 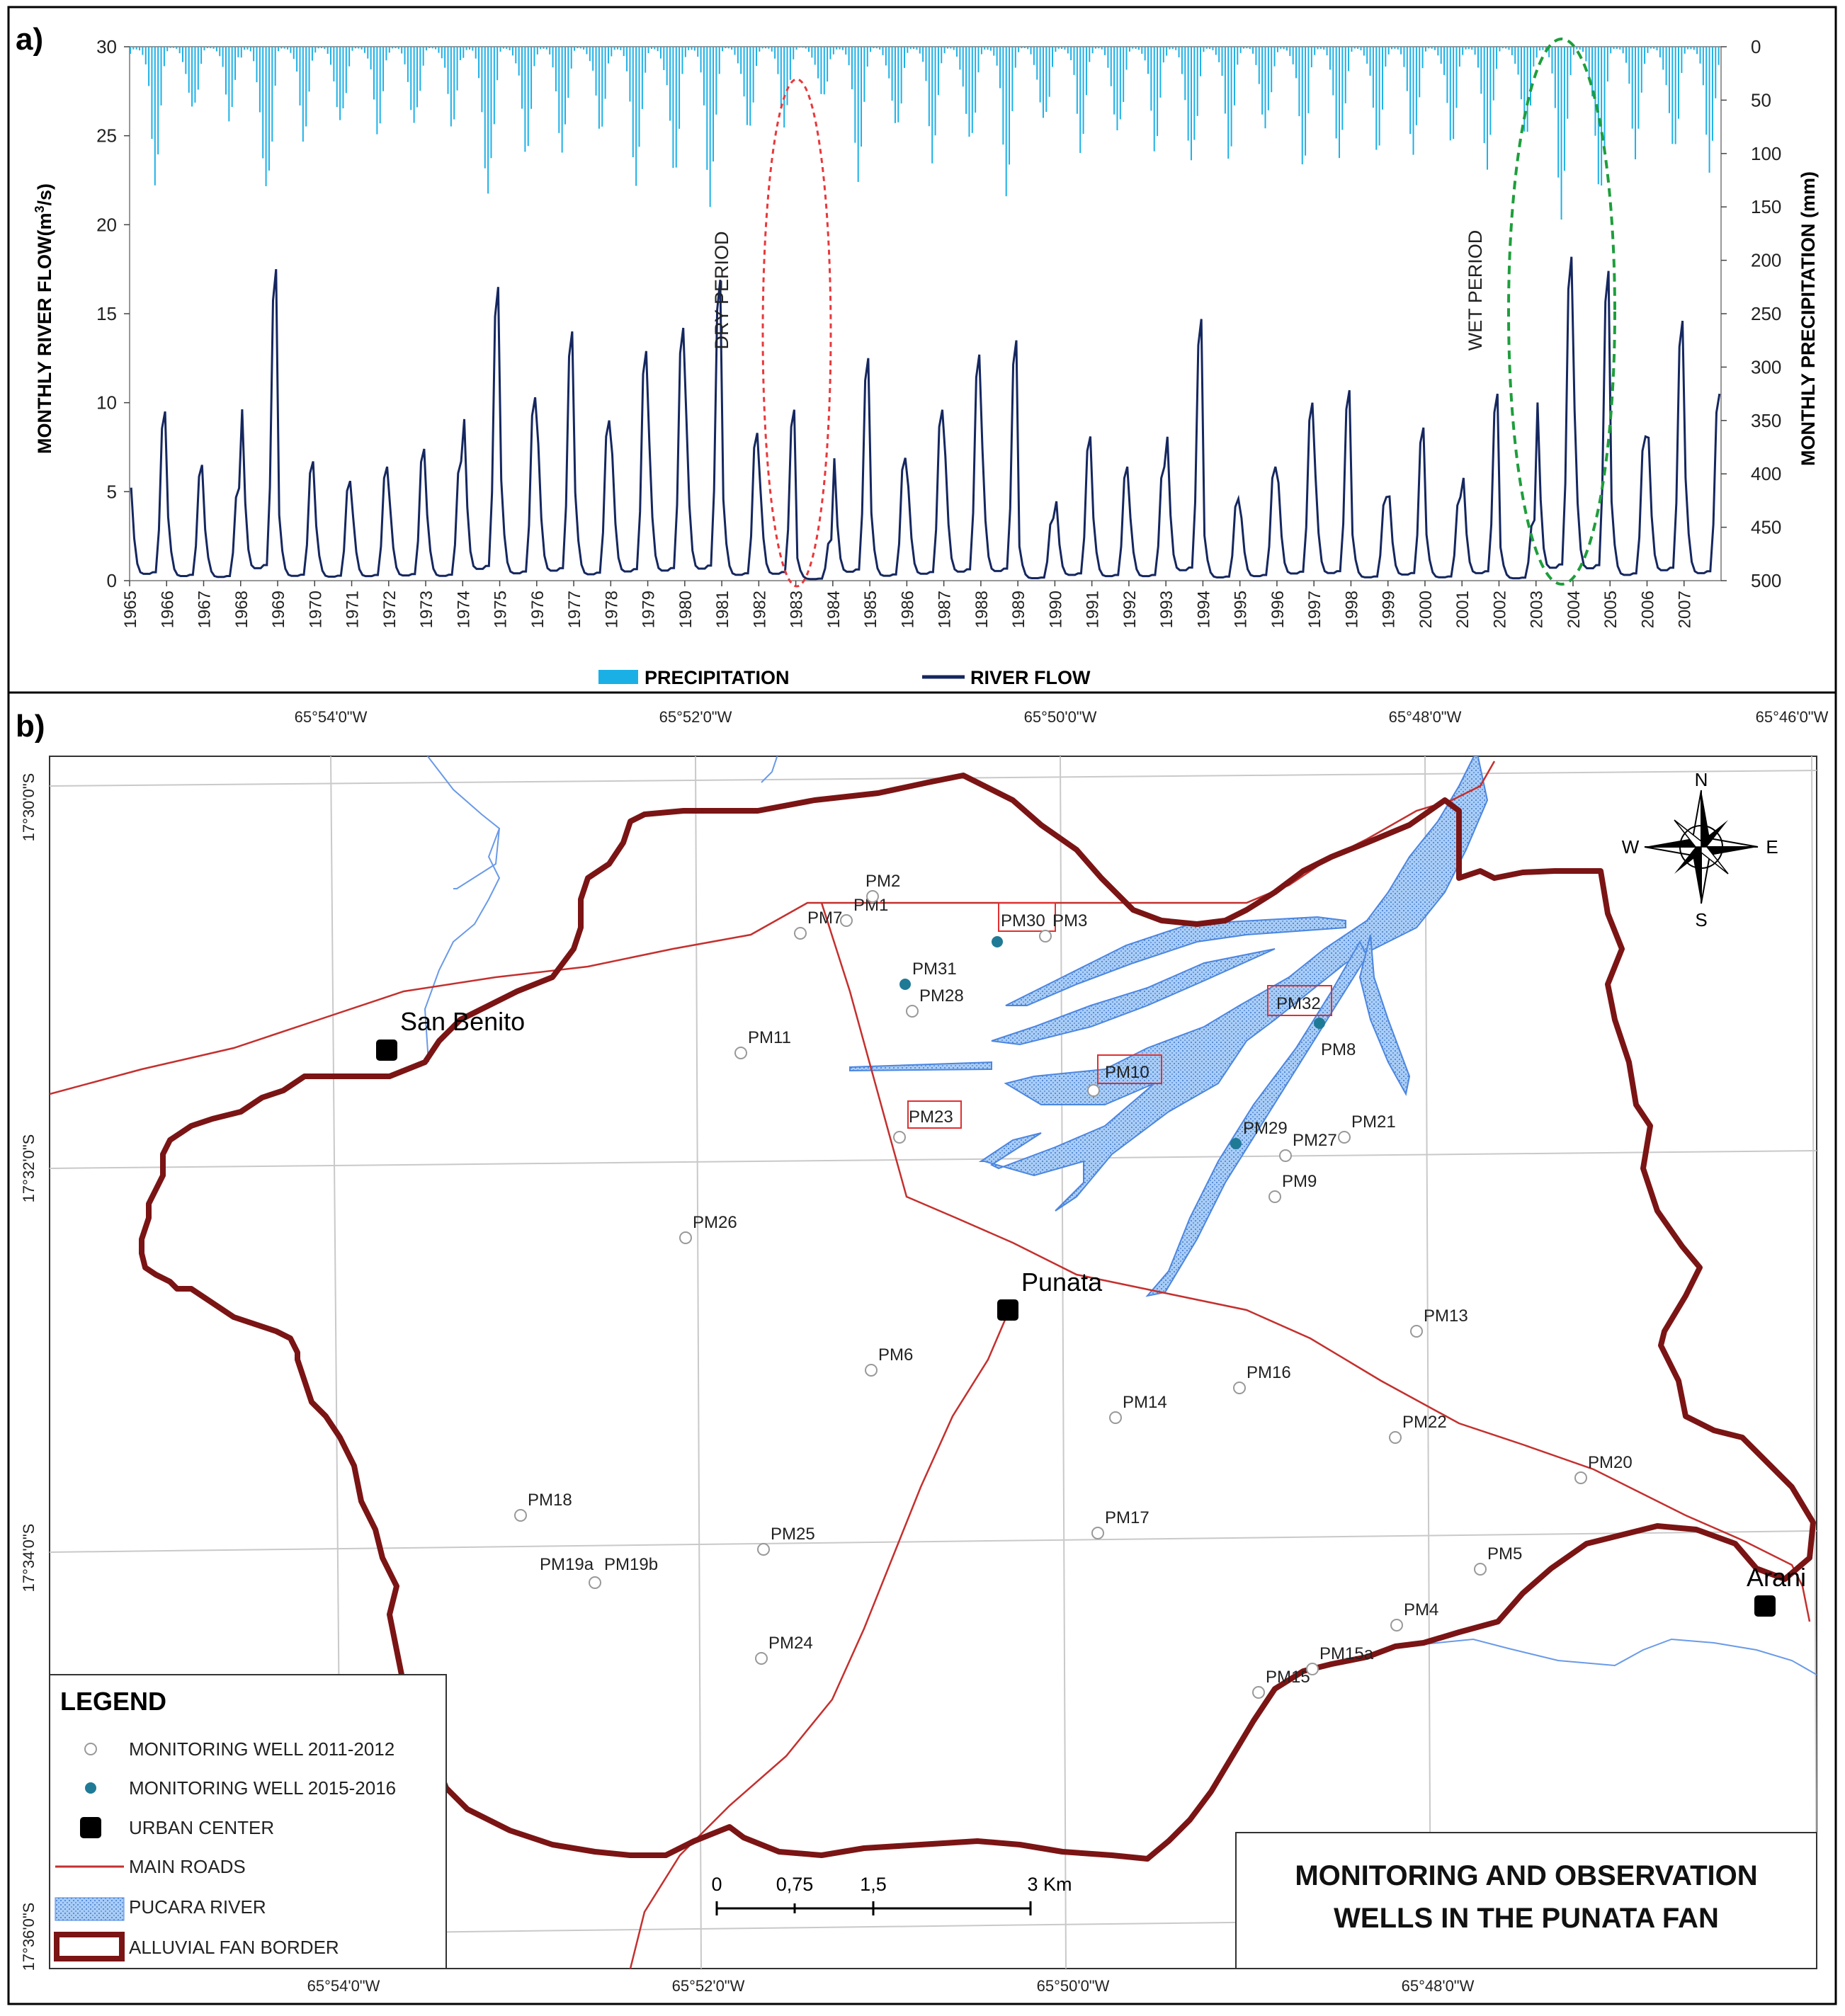 I want to click on well-label: PM11, so click(x=769, y=1037).